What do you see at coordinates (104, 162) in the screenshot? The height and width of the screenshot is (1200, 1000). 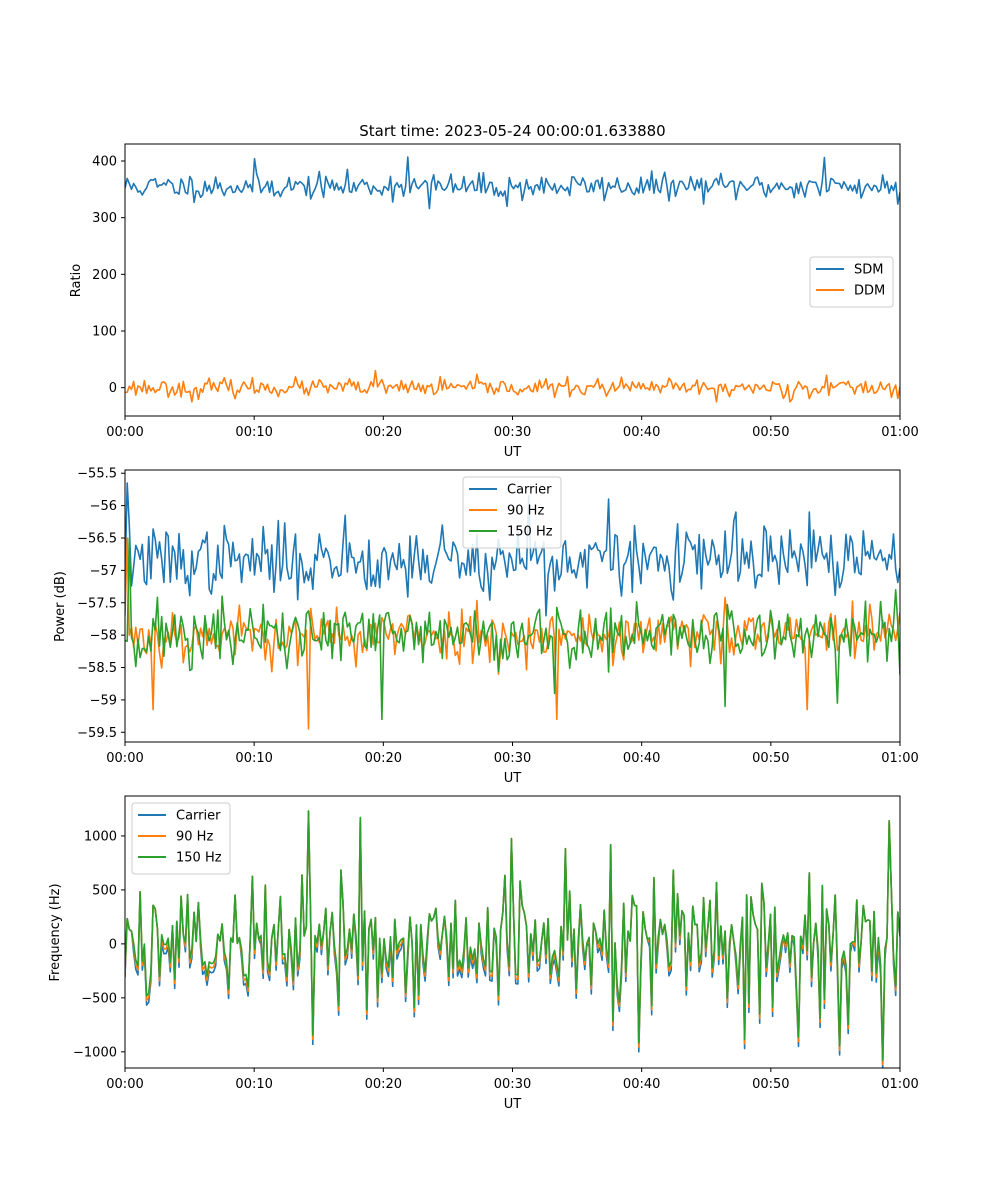 I see `y-tick-label: 400` at bounding box center [104, 162].